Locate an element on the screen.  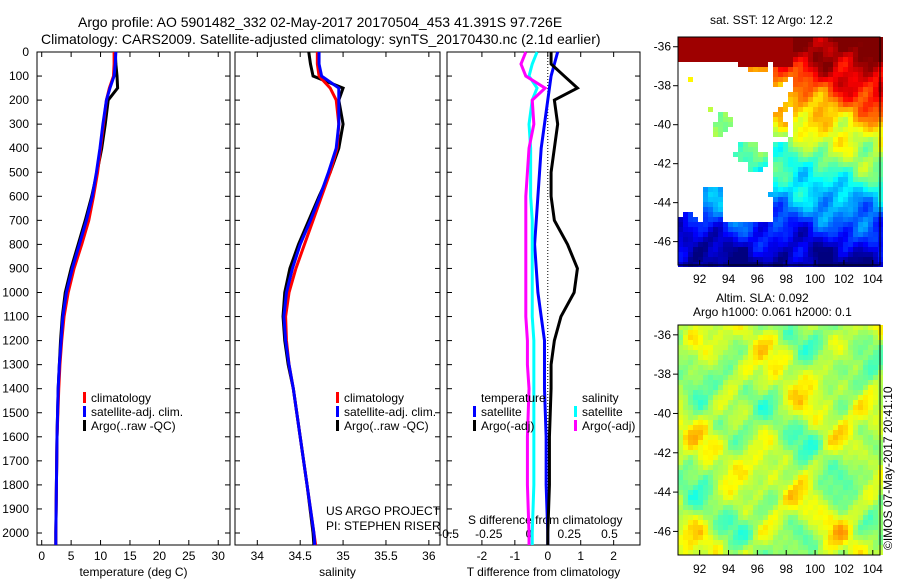
x-tick-label: 30 is located at coordinates (219, 556).